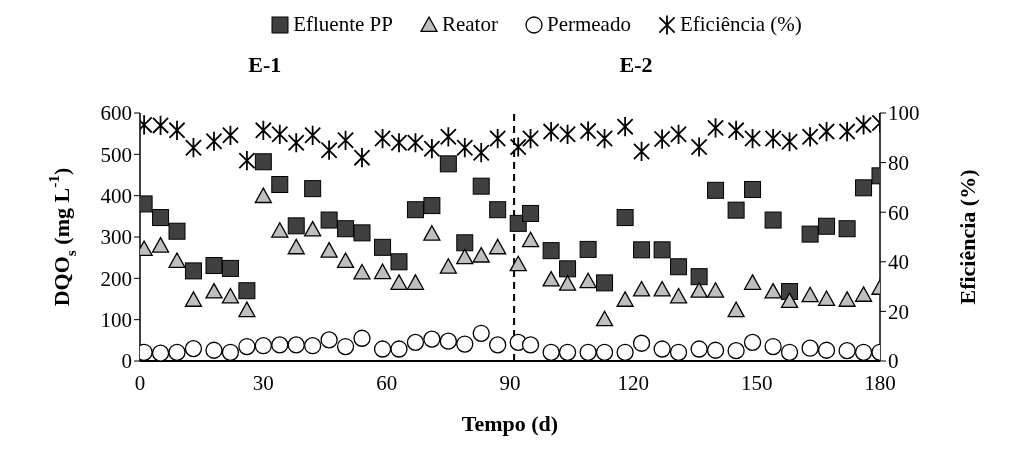 This screenshot has width=1022, height=451. I want to click on x-tick-label: 120, so click(633, 382).